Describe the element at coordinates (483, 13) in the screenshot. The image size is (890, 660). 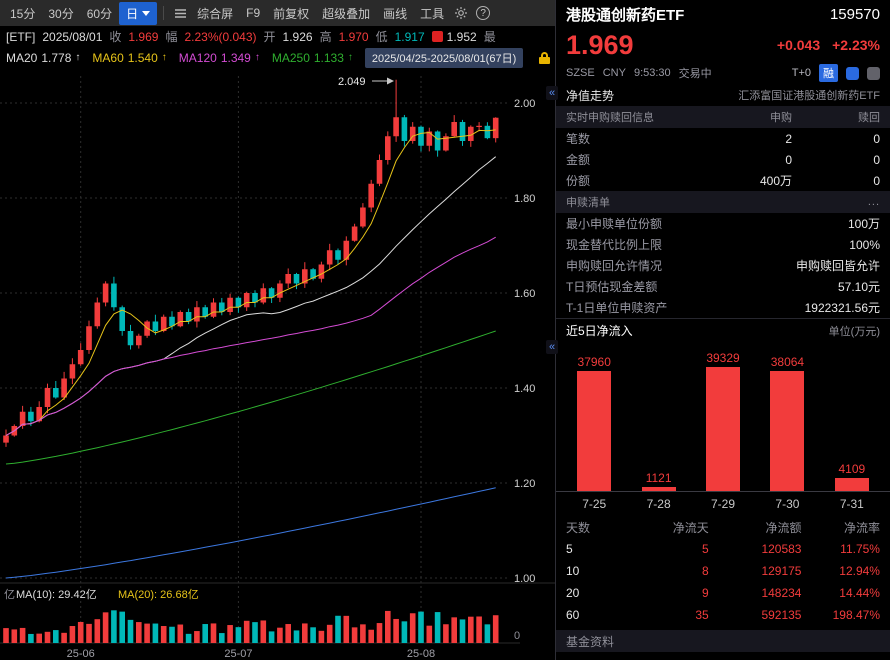
I see `help-icon: ?` at that location.